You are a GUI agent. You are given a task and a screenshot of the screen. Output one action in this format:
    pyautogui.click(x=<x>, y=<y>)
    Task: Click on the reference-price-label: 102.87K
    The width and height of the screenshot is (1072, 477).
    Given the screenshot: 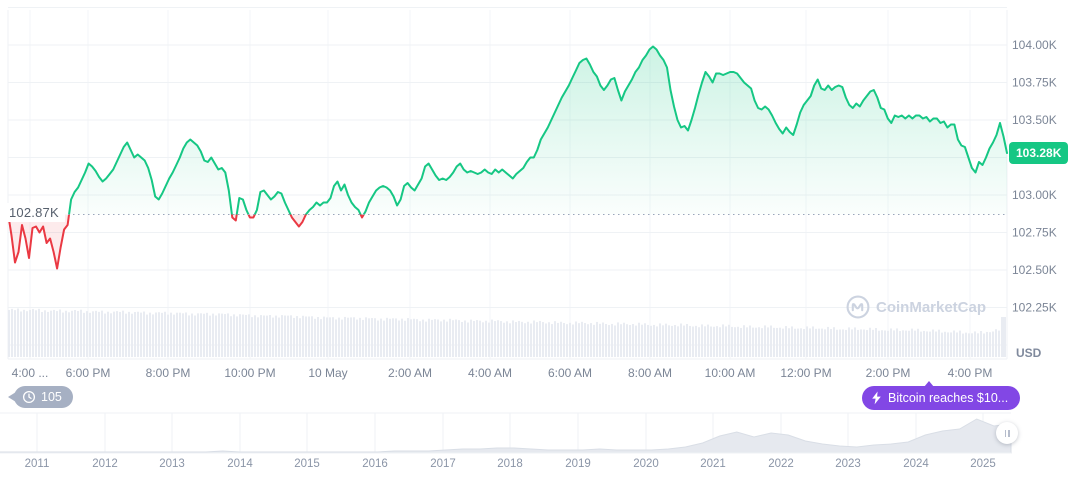 What is the action you would take?
    pyautogui.click(x=35, y=212)
    